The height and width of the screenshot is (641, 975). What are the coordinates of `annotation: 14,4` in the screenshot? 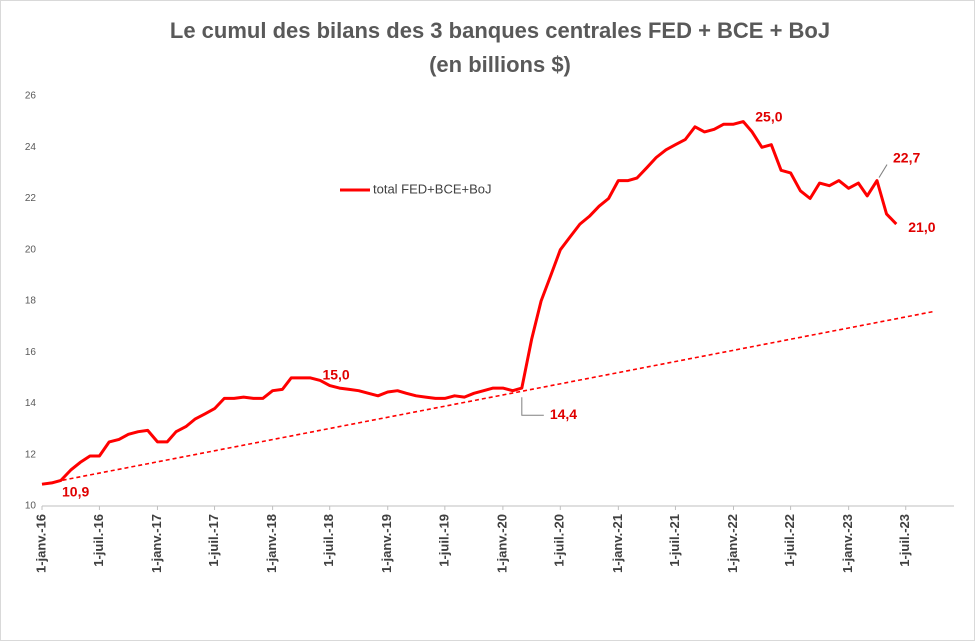 It's located at (563, 414).